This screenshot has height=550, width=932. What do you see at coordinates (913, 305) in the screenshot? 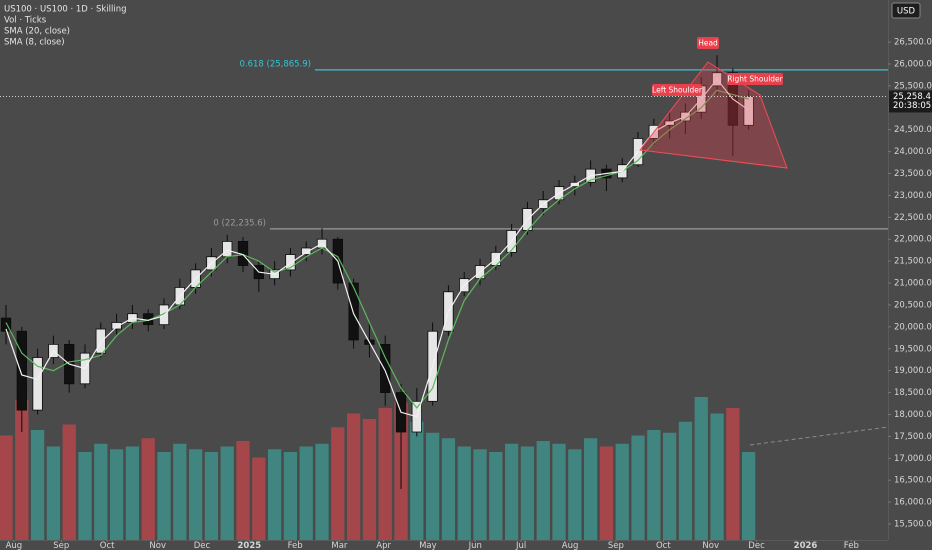
I see `y-tick-label: 20,500.0` at bounding box center [913, 305].